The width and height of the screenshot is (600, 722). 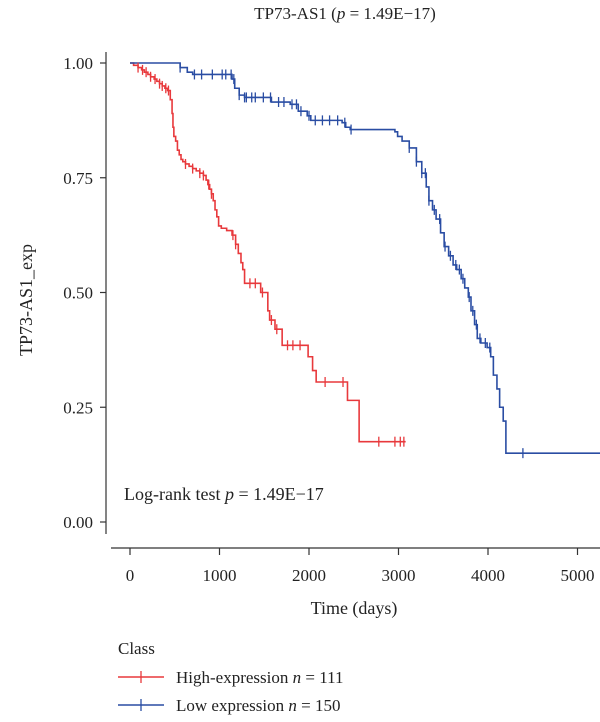 I want to click on y-tick-label: 0.25, so click(x=78, y=407).